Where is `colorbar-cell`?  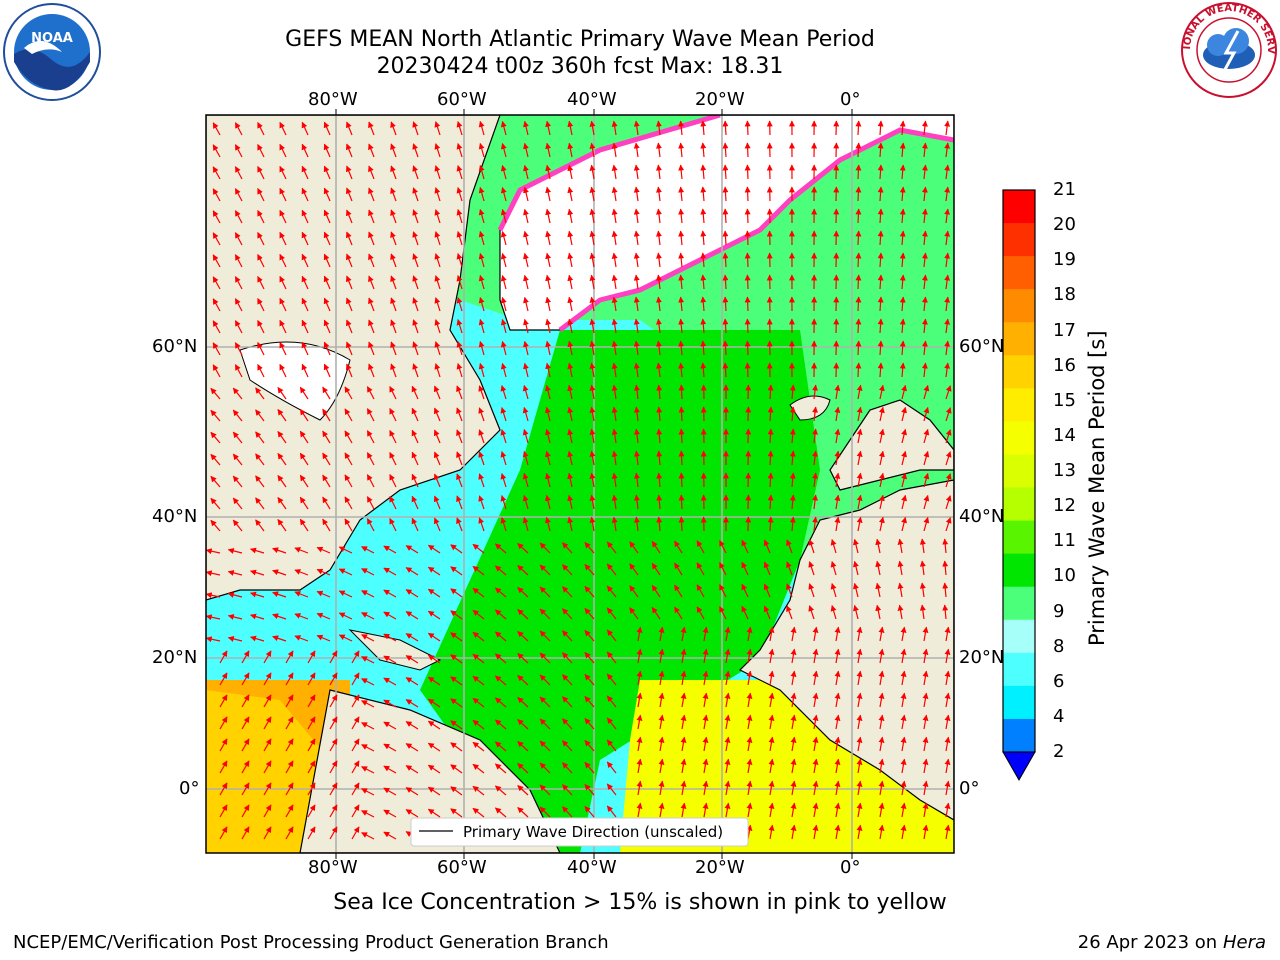
colorbar-cell is located at coordinates (1019, 537).